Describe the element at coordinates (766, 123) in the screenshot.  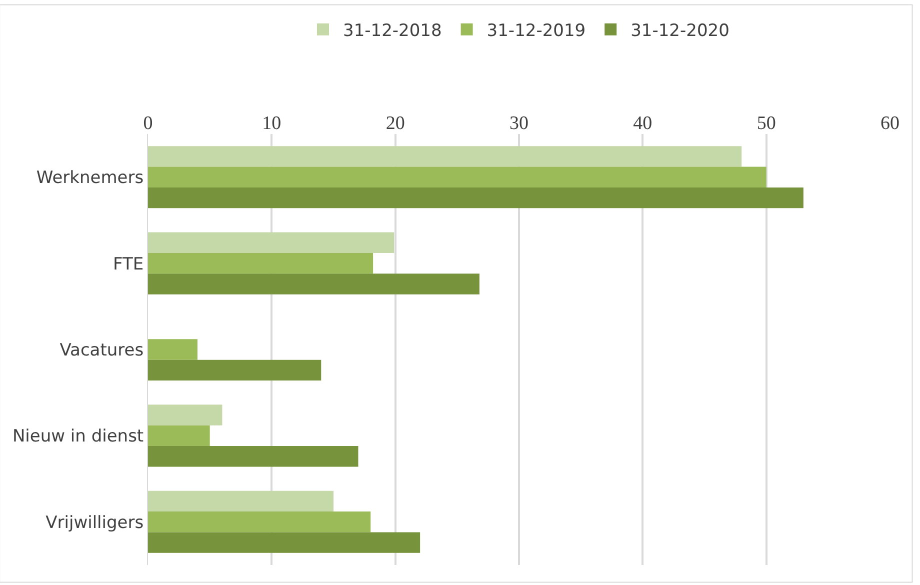
I see `x-tick-label: 50` at that location.